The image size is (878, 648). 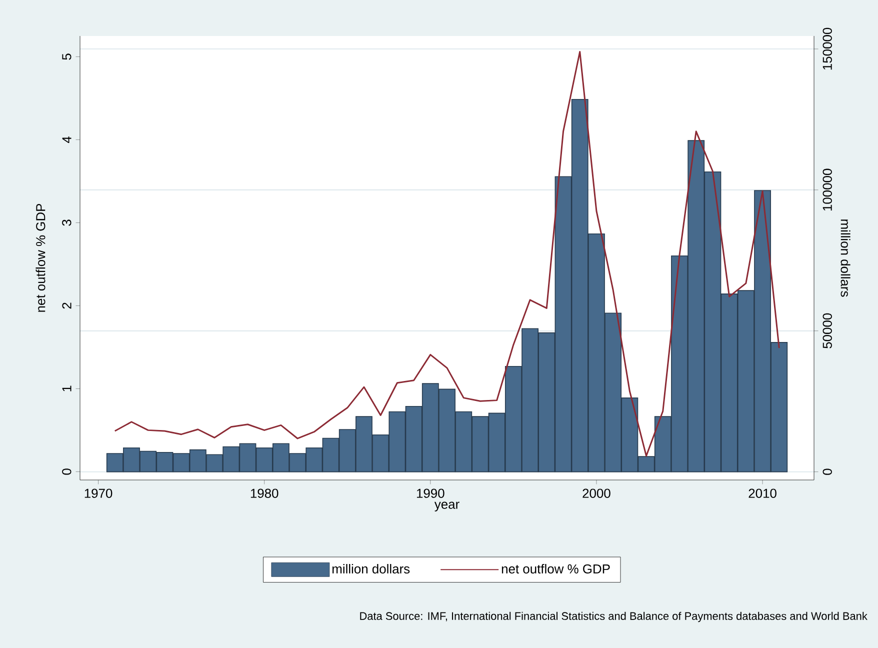 What do you see at coordinates (67, 471) in the screenshot?
I see `y-tick-label: 0` at bounding box center [67, 471].